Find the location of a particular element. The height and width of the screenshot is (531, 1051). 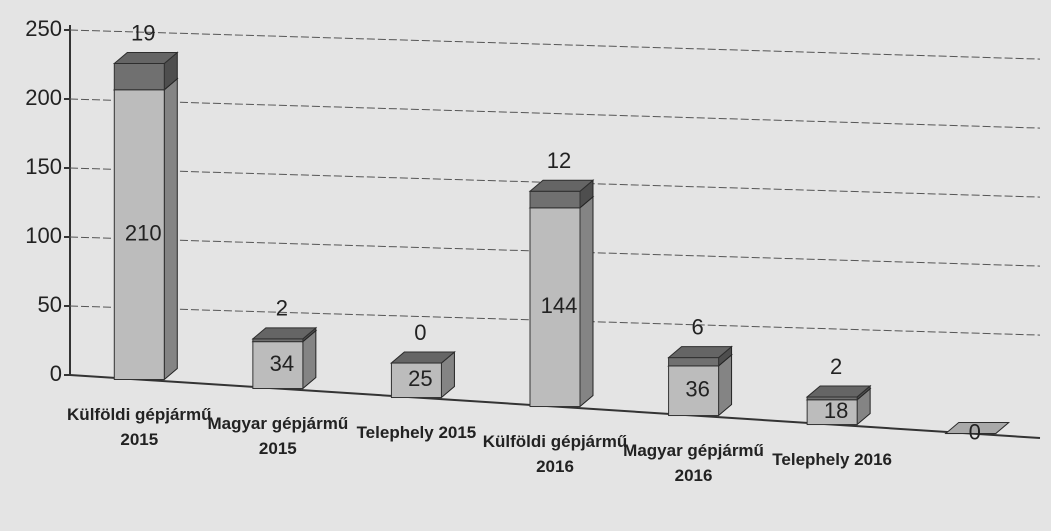

value-label: 18 is located at coordinates (836, 410).